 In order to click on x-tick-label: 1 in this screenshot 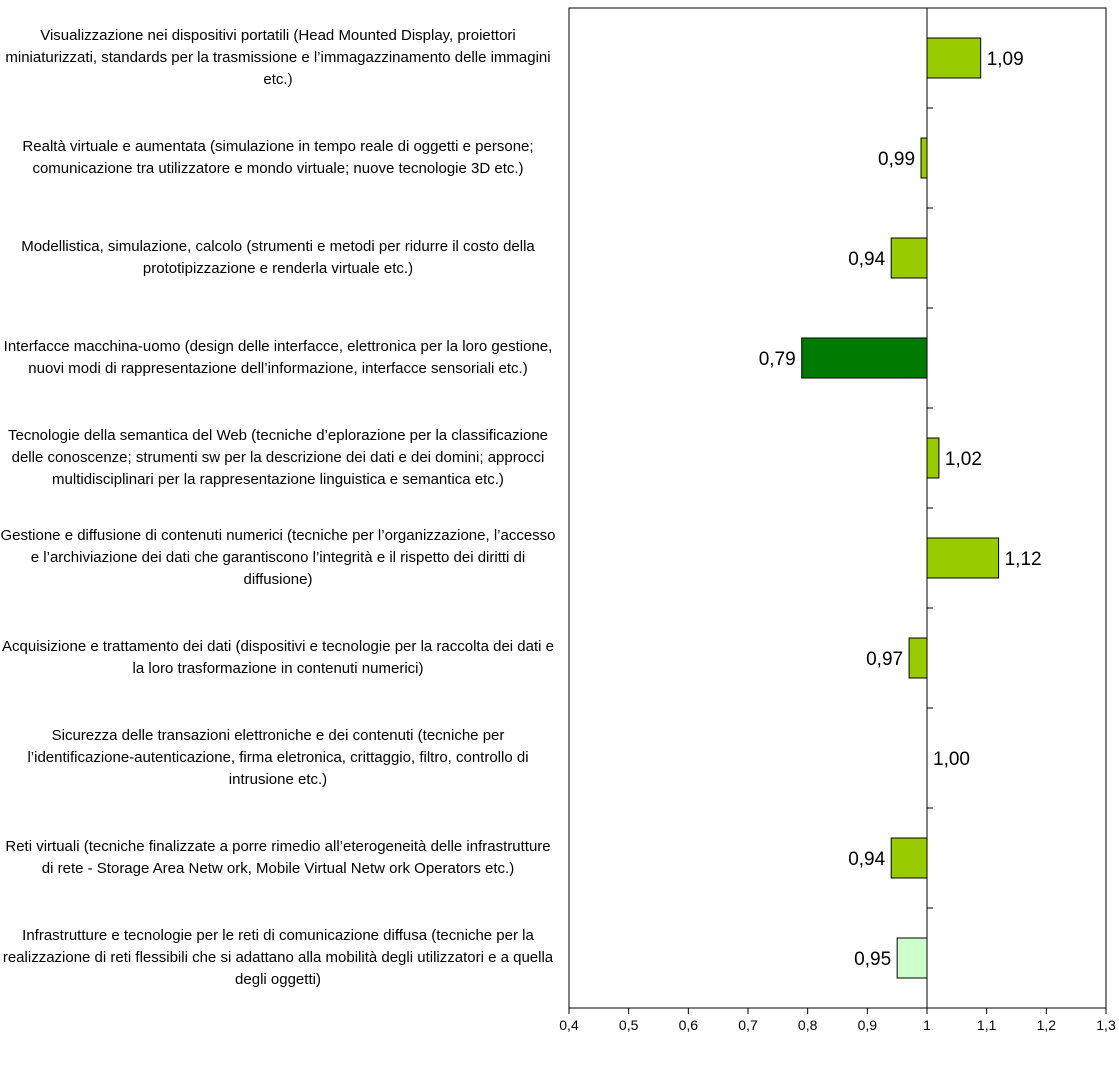, I will do `click(927, 1025)`.